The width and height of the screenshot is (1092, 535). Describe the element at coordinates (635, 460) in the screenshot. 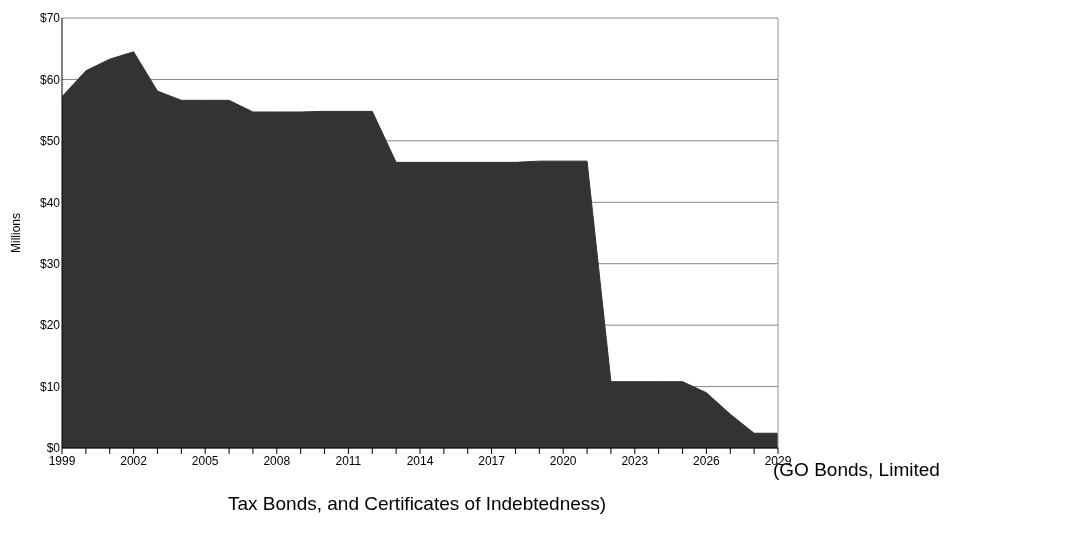

I see `x-tick-label: 2023` at that location.